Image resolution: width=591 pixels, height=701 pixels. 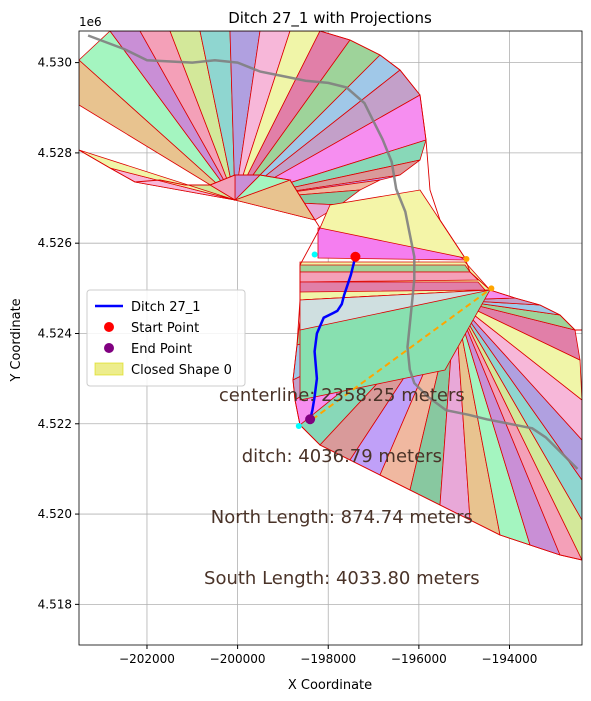 What do you see at coordinates (55, 333) in the screenshot?
I see `y-tick-label: 4.524` at bounding box center [55, 333].